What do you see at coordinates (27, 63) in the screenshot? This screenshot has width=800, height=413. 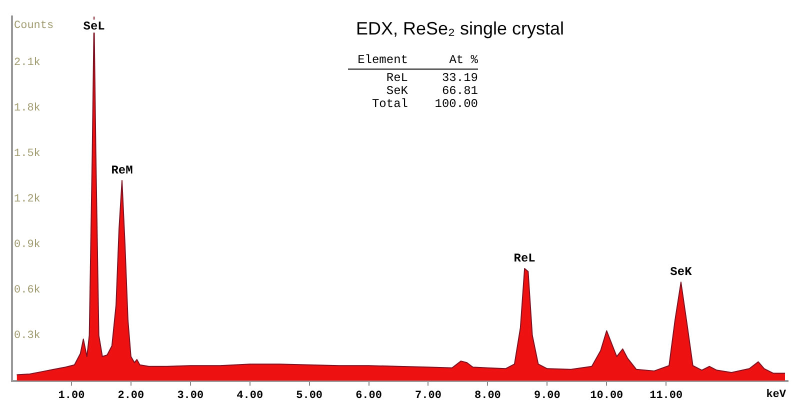 I see `y-tick-label: 2.1k` at bounding box center [27, 63].